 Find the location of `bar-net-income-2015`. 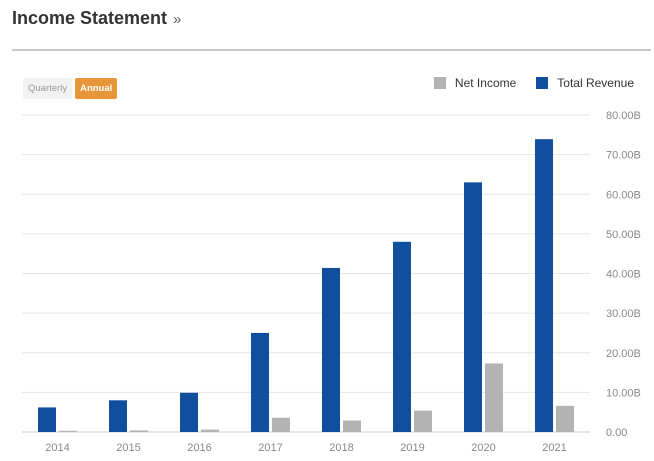

bar-net-income-2015 is located at coordinates (139, 431).